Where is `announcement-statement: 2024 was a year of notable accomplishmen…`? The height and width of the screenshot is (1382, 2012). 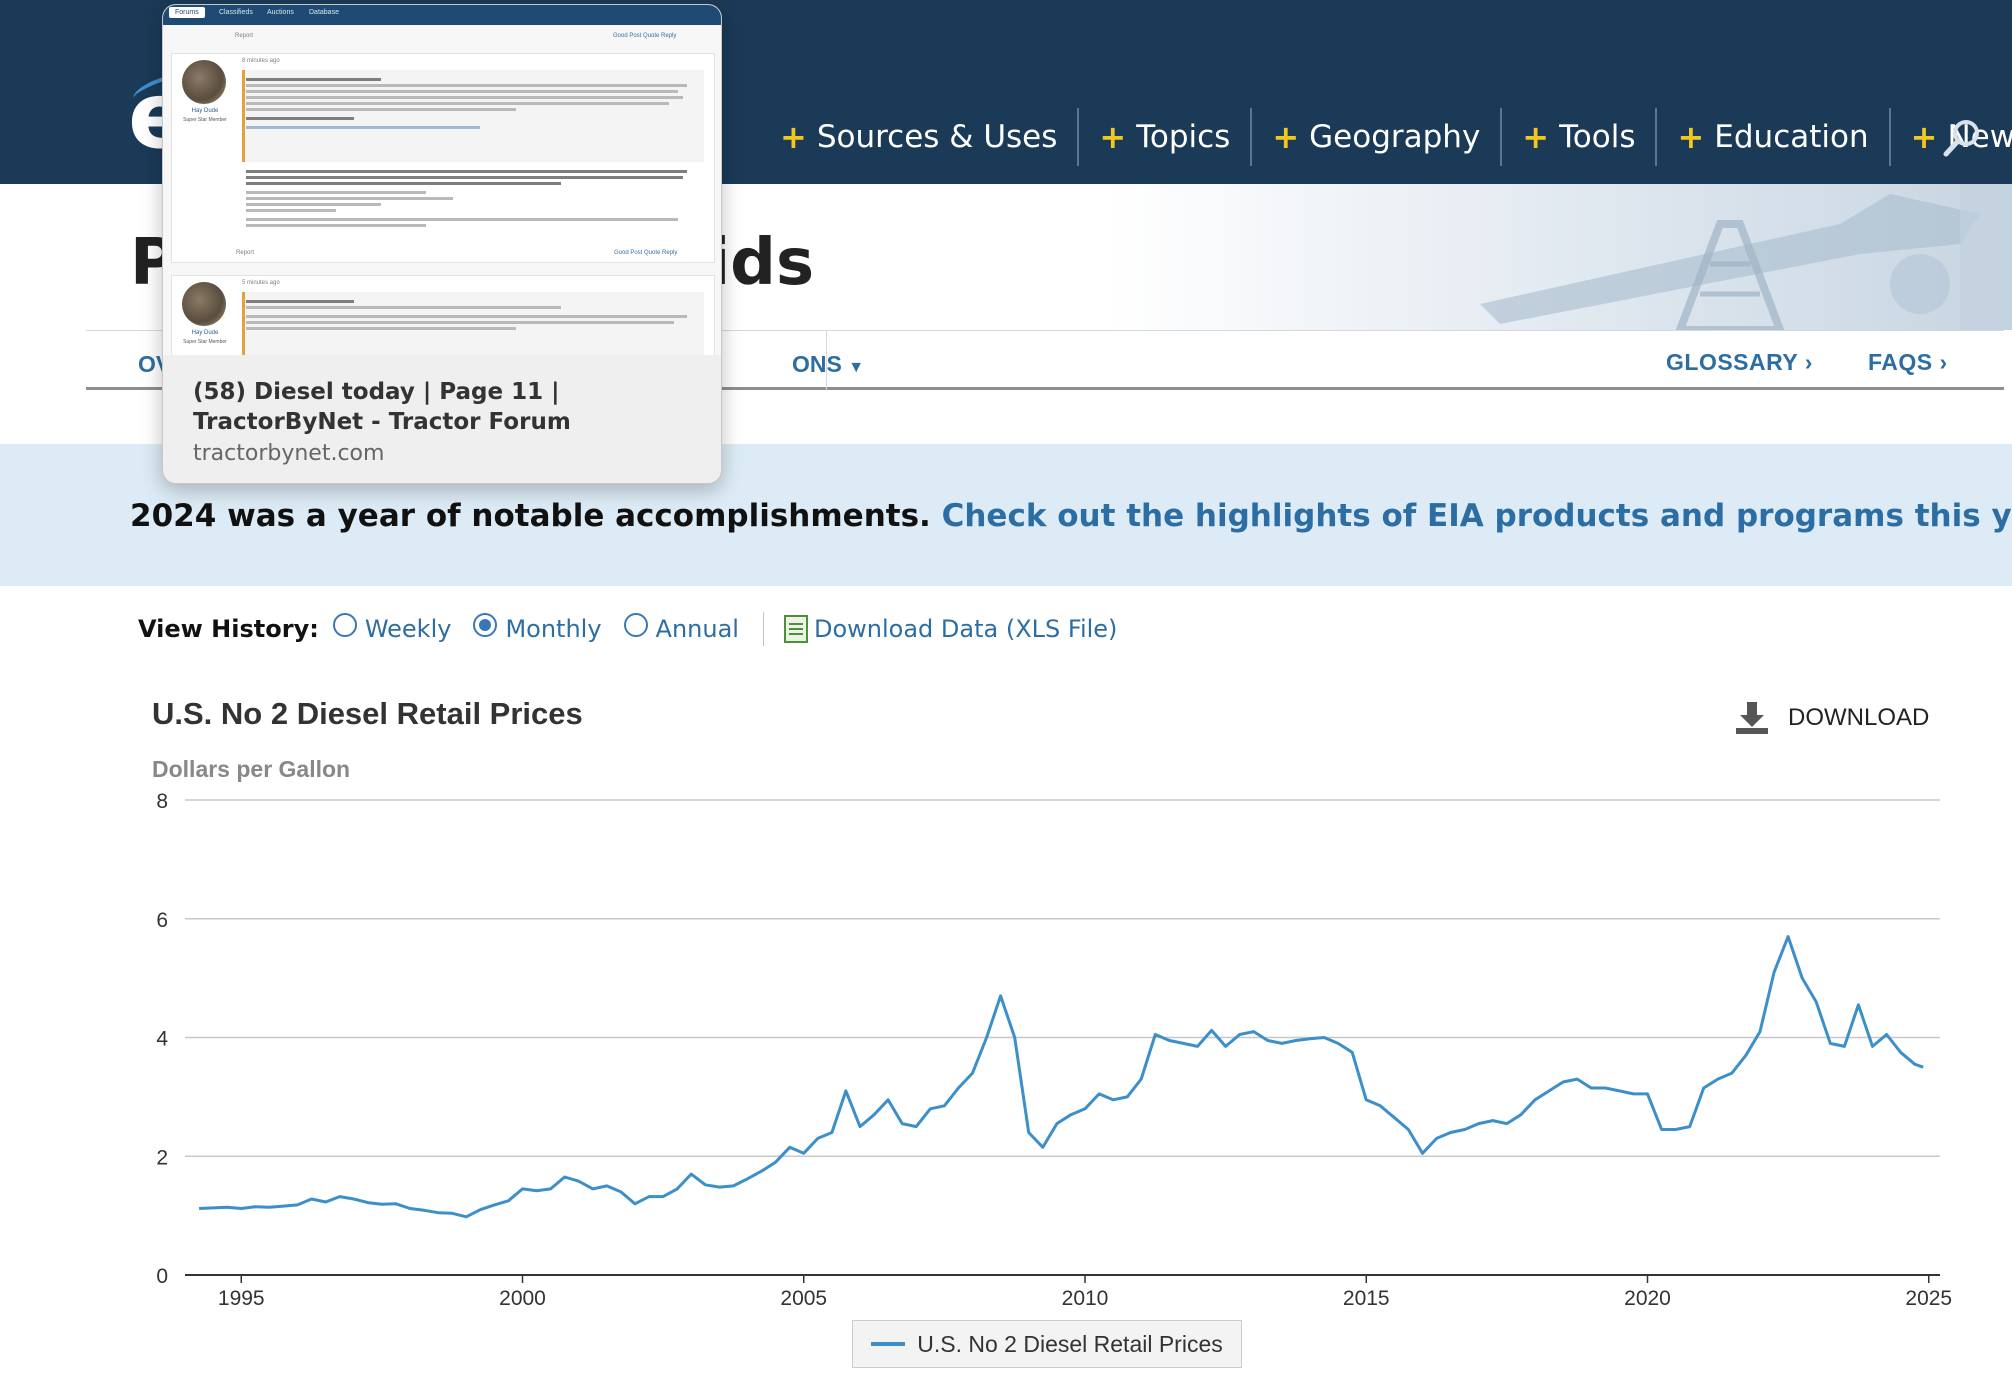 announcement-statement: 2024 was a year of notable accomplishmen… is located at coordinates (530, 516).